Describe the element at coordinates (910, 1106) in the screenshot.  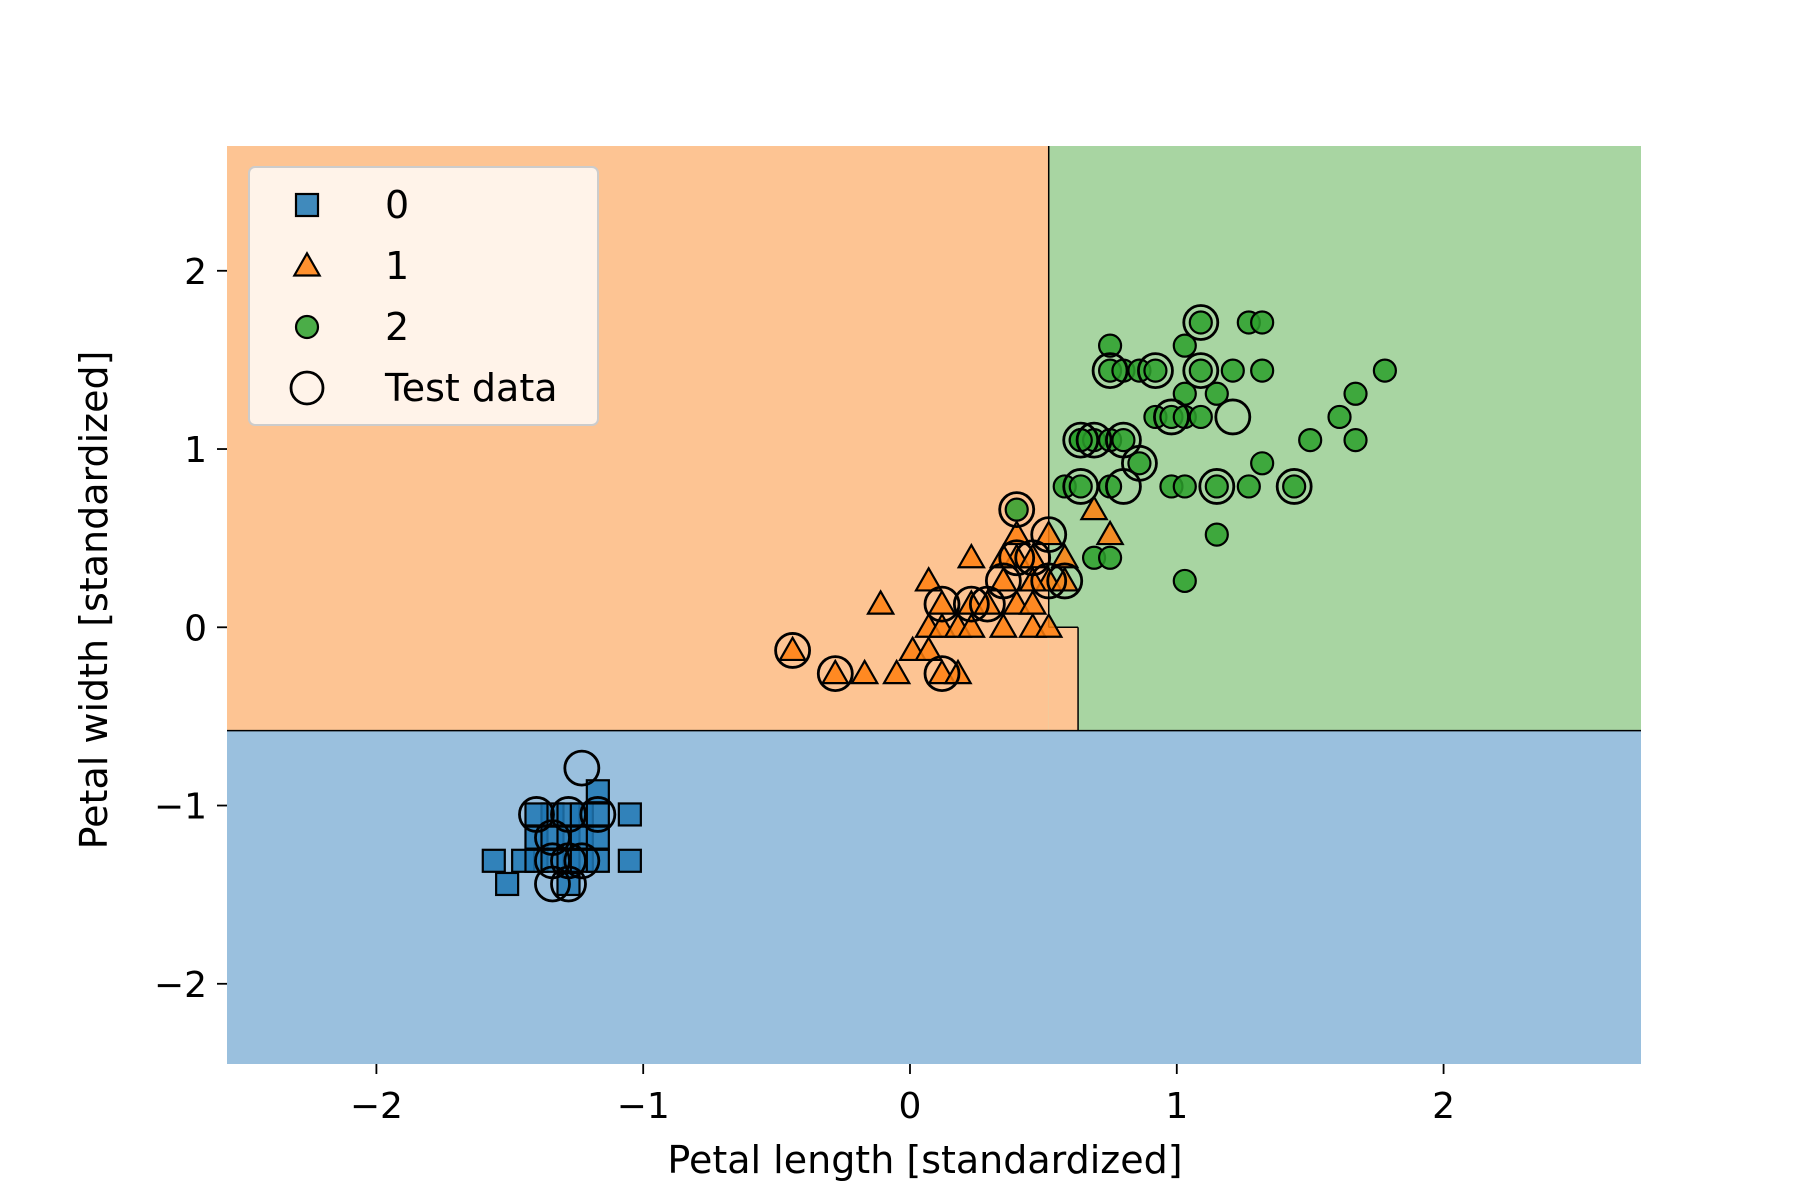
I see `x-tick-label: 0` at that location.